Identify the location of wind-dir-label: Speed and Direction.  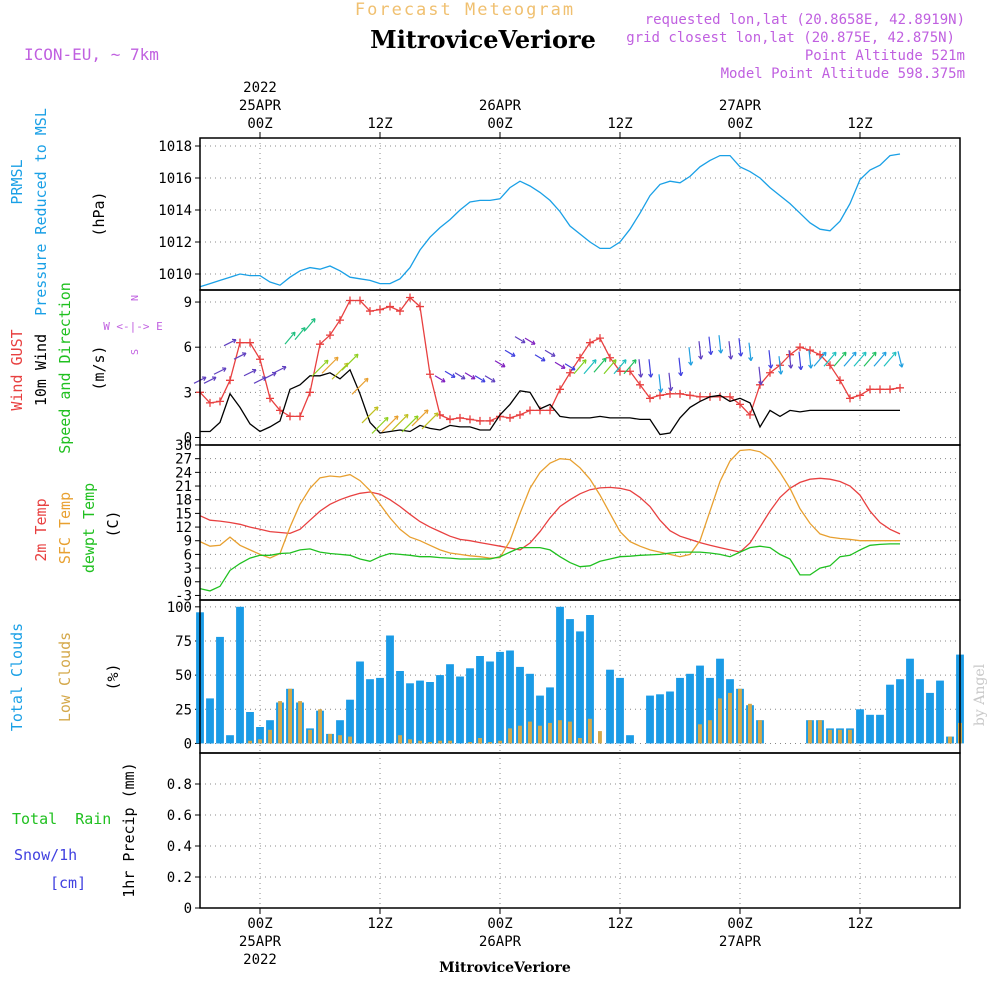
(65, 368).